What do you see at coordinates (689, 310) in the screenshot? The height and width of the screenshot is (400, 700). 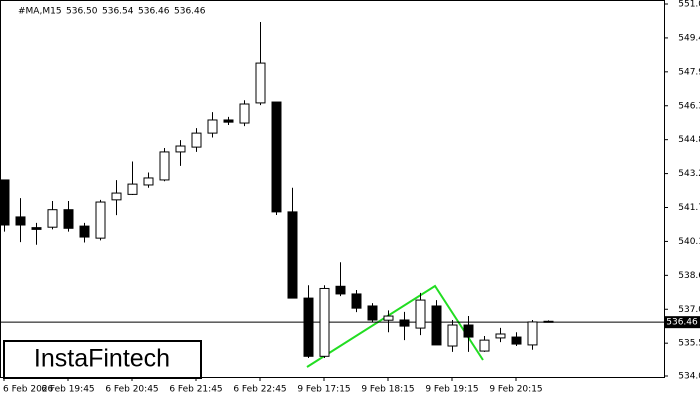 I see `y-tick-label: 537.05` at bounding box center [689, 310].